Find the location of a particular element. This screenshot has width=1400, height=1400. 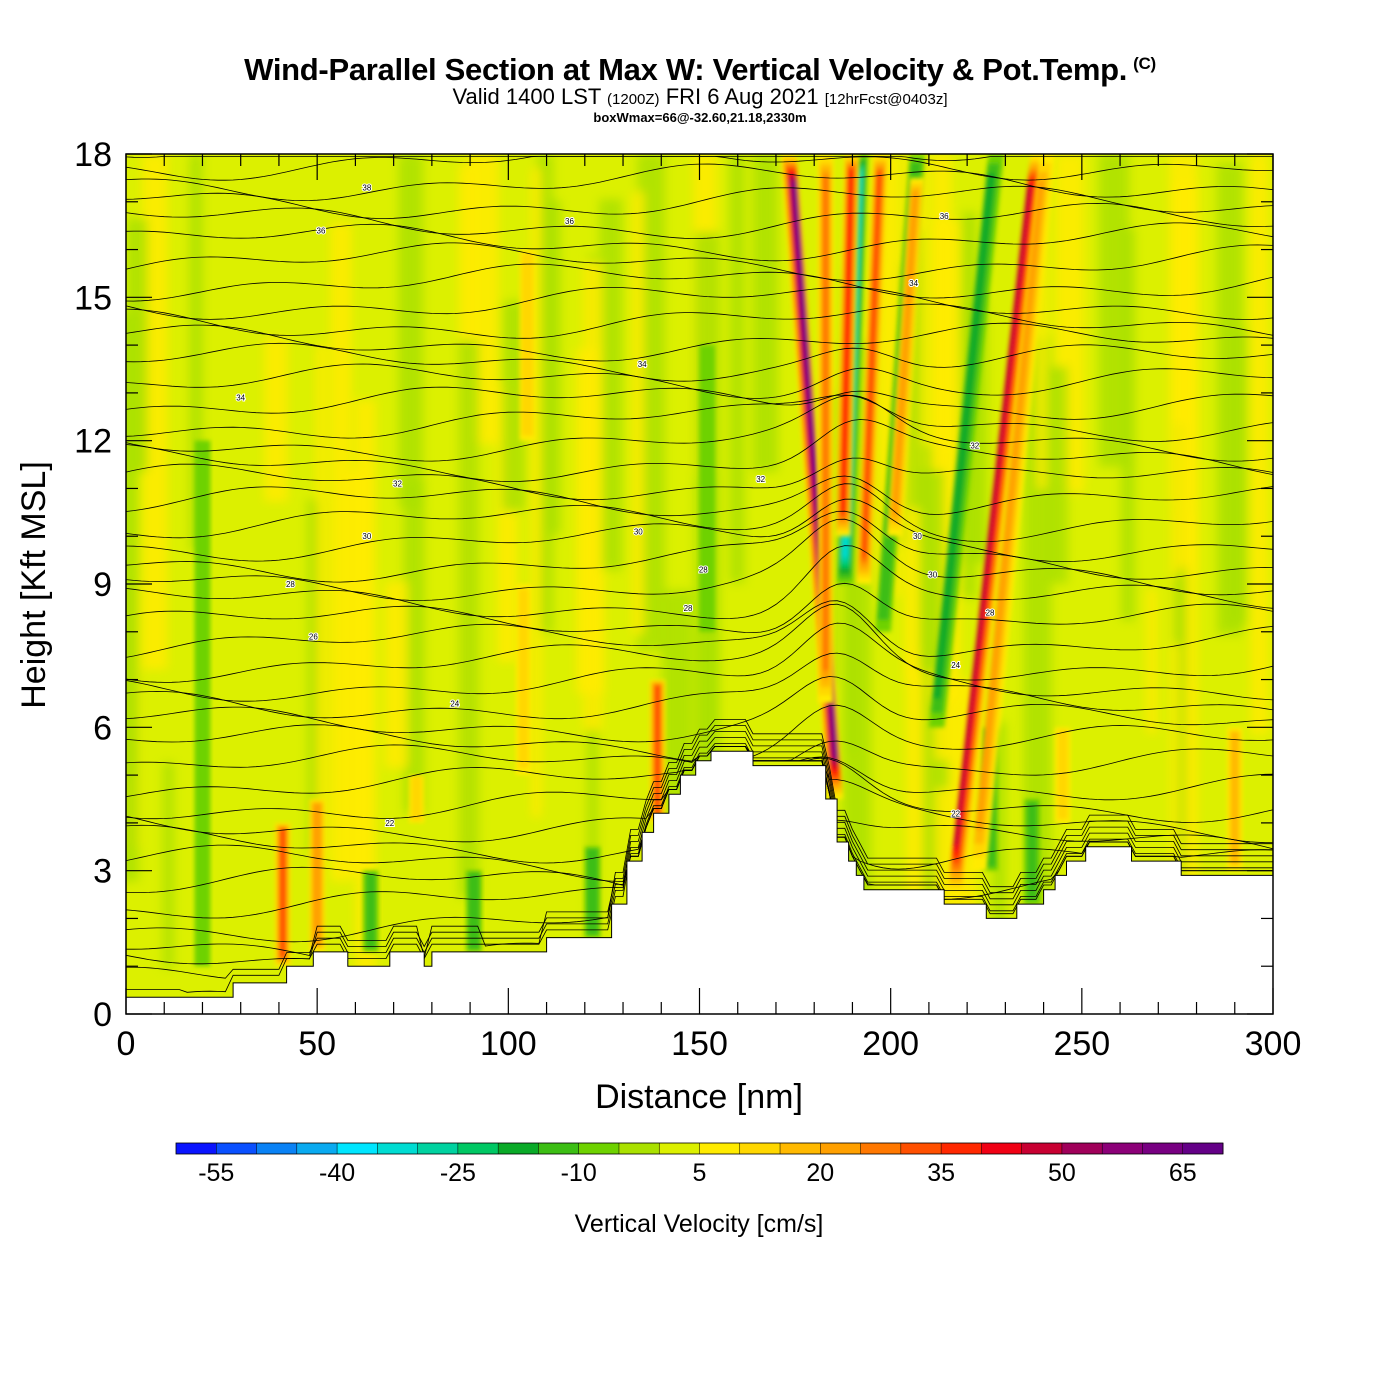

y-tick-label: 3 is located at coordinates (102, 872).